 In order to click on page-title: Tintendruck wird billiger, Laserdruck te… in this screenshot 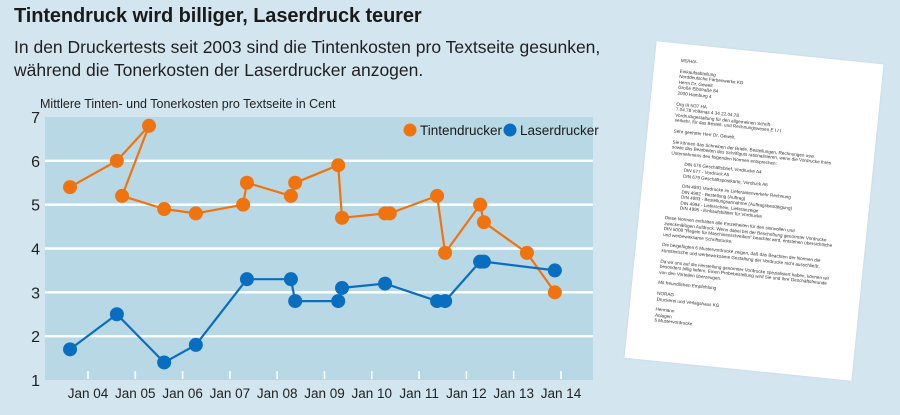, I will do `click(218, 16)`.